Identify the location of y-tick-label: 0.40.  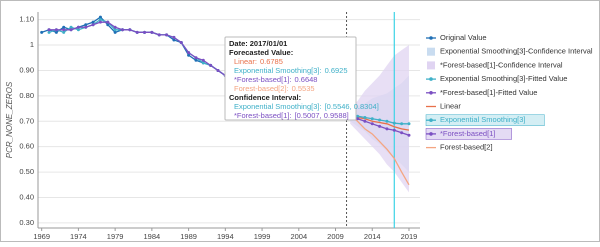
(26, 196).